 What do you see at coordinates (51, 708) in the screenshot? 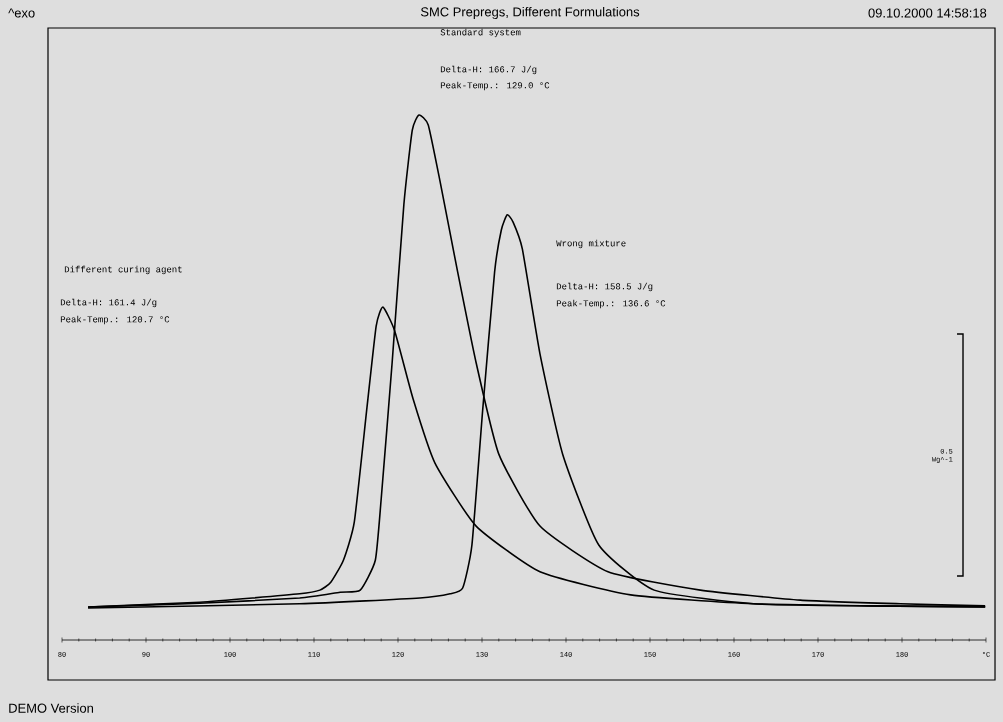
I see `text: DEMO Version` at bounding box center [51, 708].